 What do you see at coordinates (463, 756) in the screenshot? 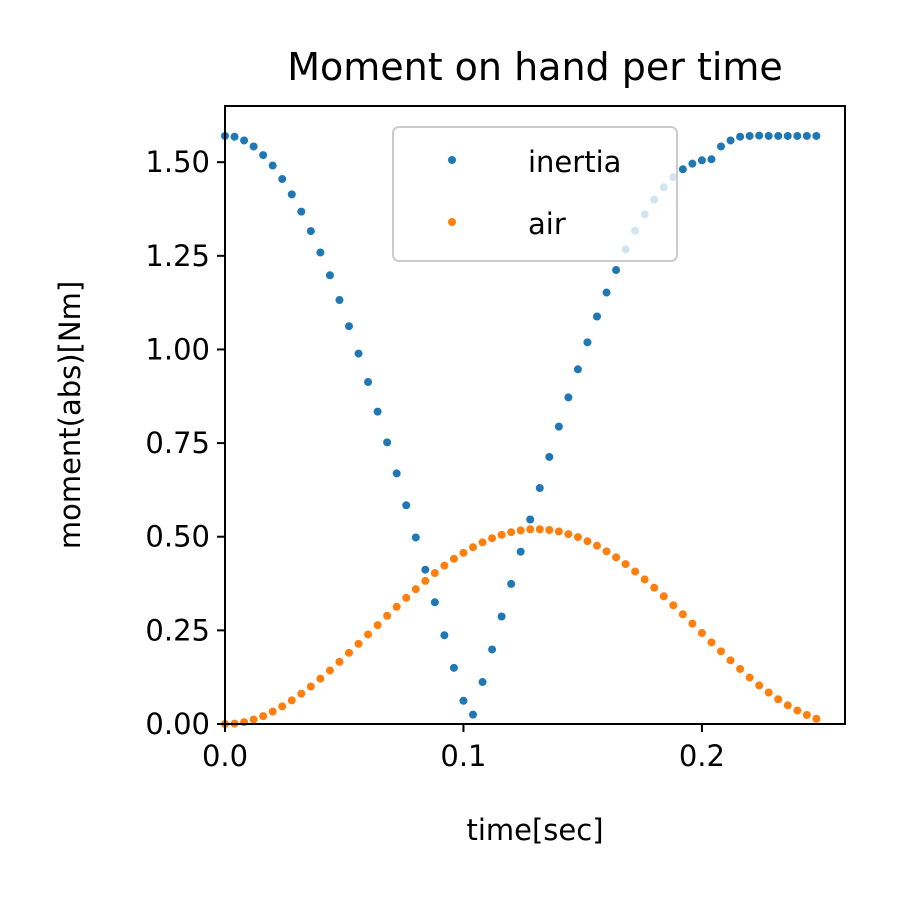
I see `x-tick-label: 0.1` at bounding box center [463, 756].